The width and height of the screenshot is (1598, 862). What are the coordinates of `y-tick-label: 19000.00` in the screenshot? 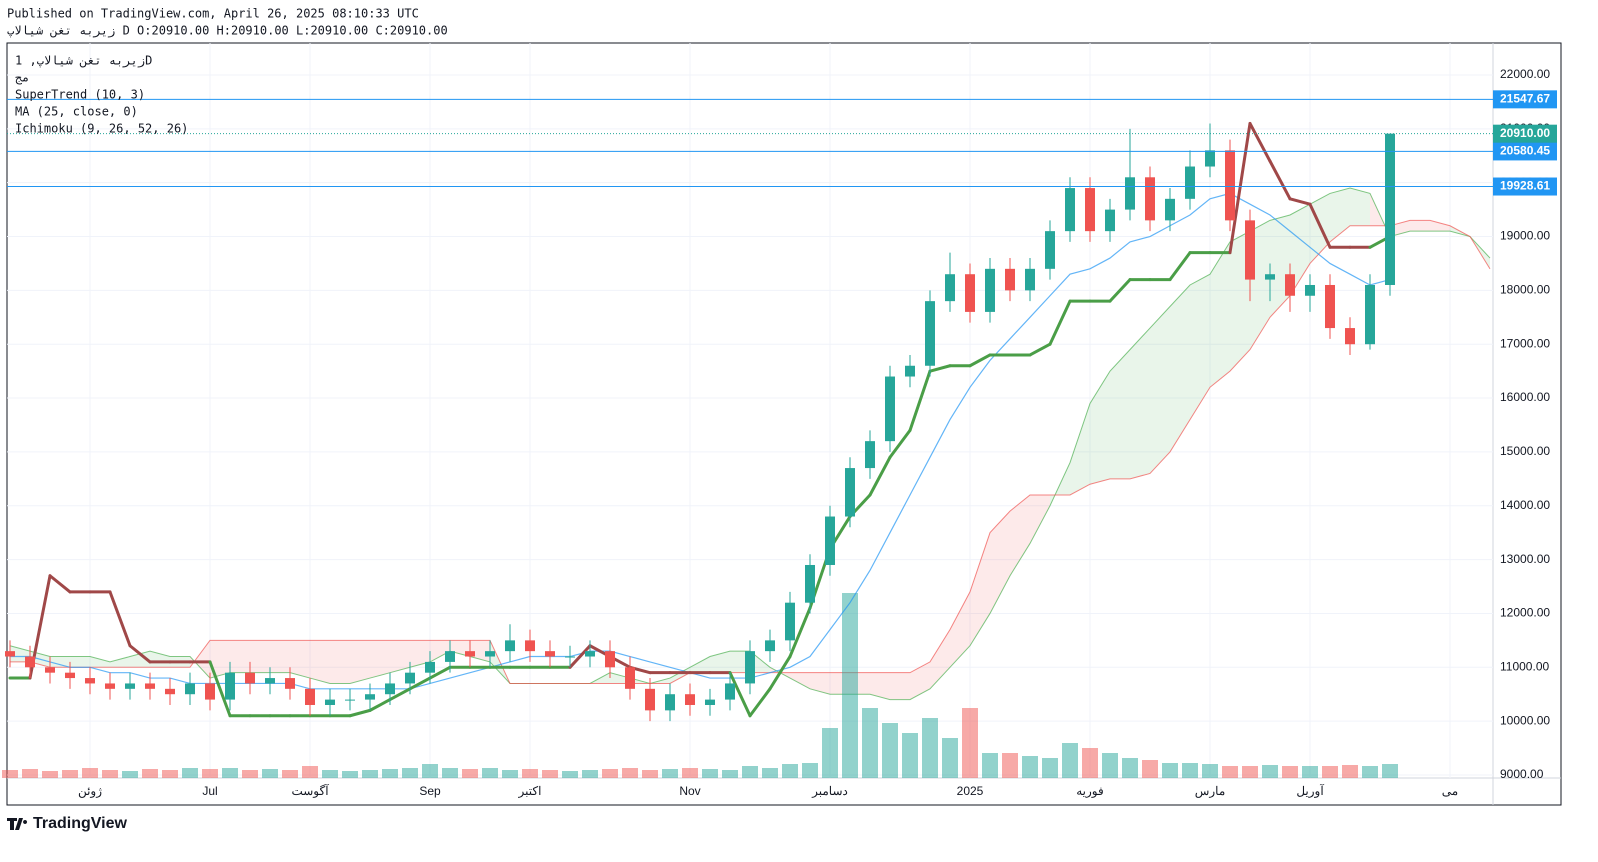 It's located at (1525, 236).